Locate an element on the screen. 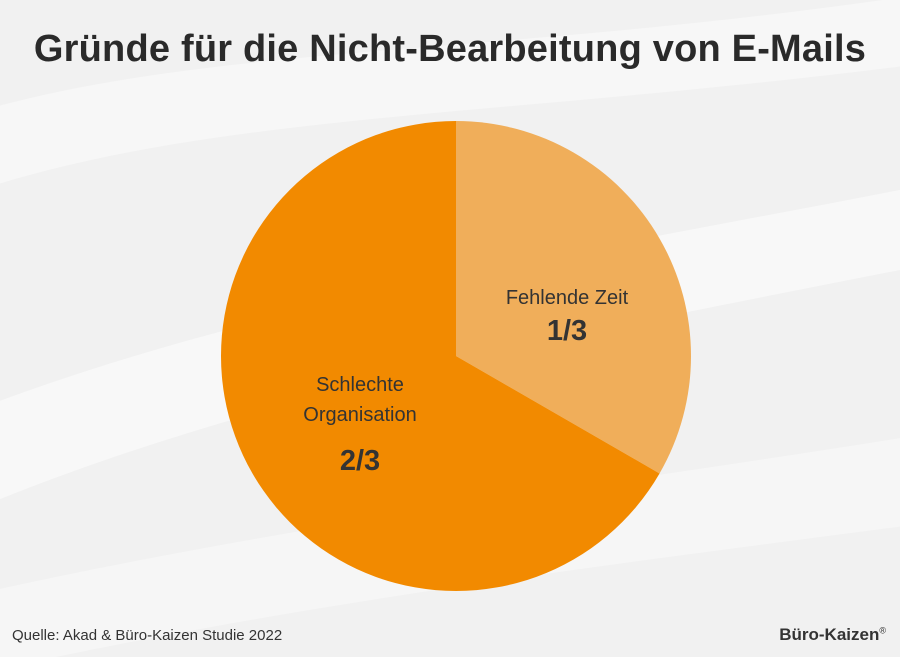  slice-value-label: 2/3 is located at coordinates (360, 461).